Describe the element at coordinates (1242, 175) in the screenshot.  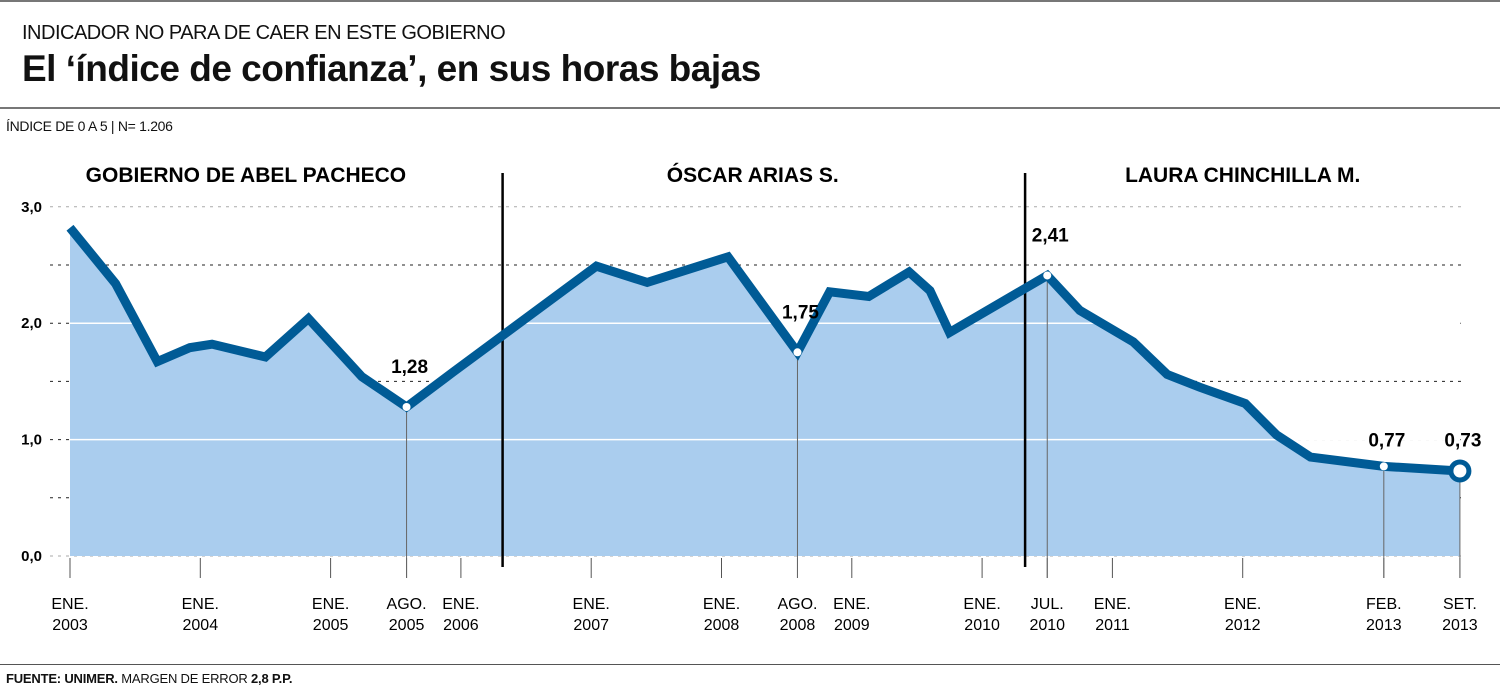
I see `government-label: LAURA CHINCHILLA M.` at that location.